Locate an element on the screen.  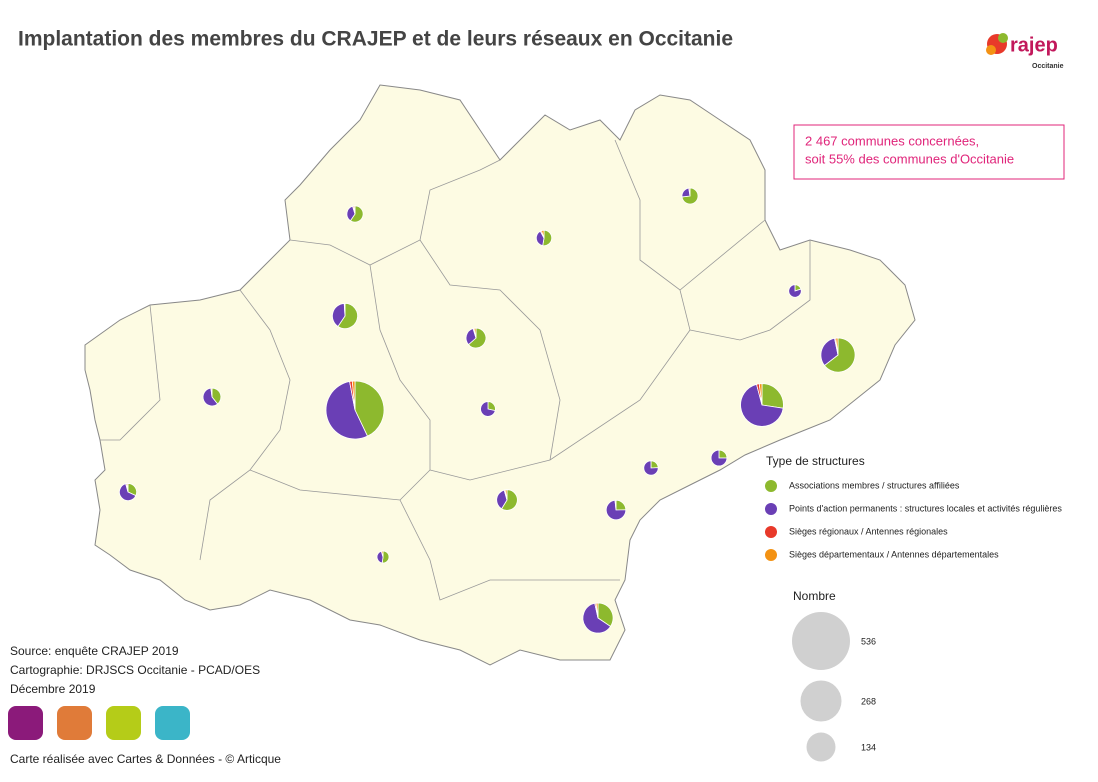
note-box is located at coordinates (929, 152).